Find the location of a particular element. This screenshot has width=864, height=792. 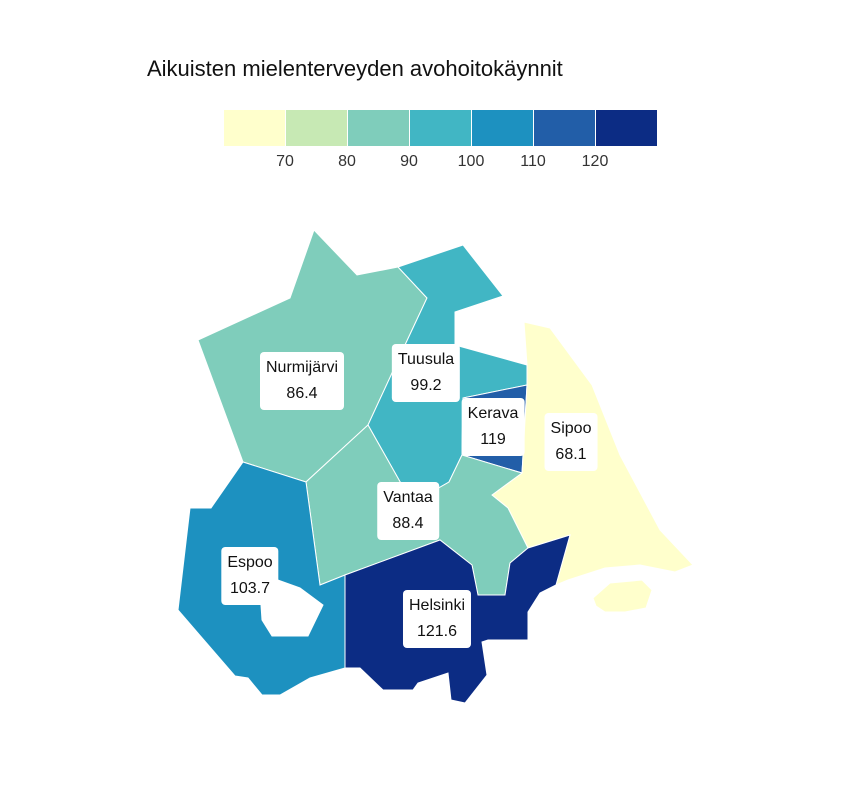

region-value: 88.4 is located at coordinates (408, 523).